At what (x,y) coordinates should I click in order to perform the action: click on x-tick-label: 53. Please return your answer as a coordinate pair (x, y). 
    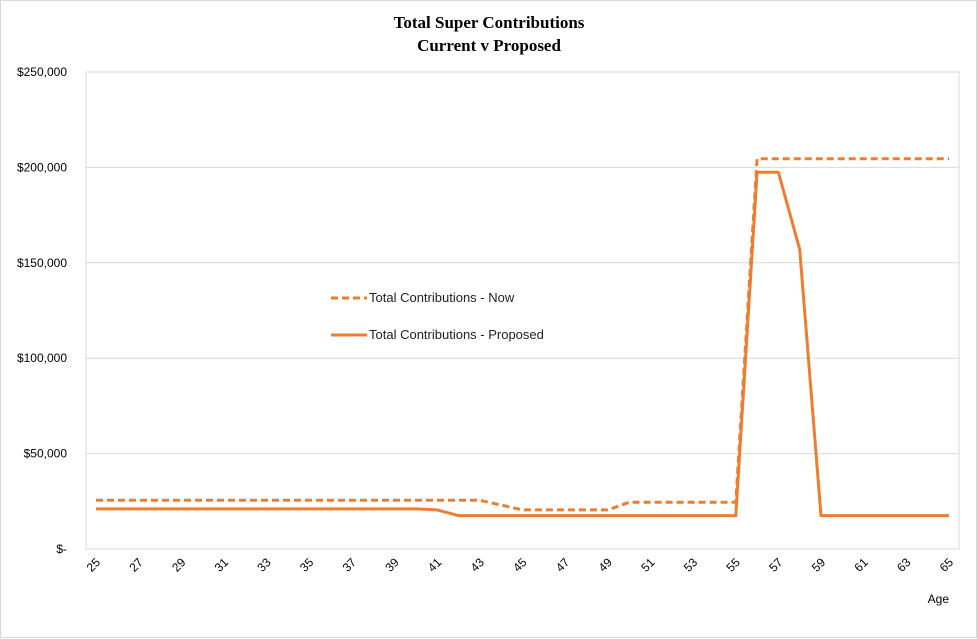
    Looking at the image, I should click on (691, 565).